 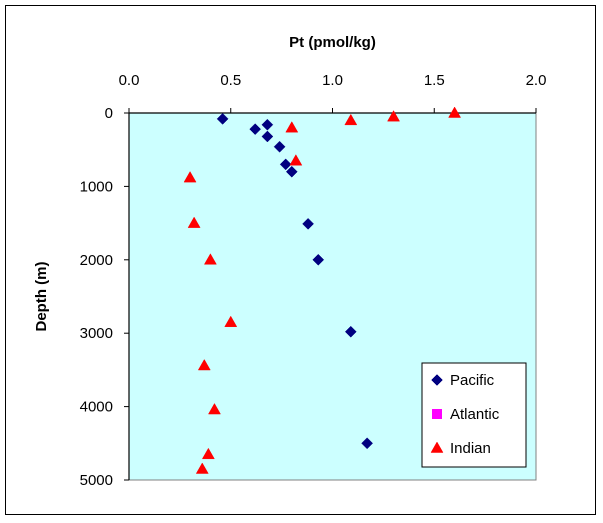 I want to click on y-axis-title: Depth (m), so click(x=41, y=297).